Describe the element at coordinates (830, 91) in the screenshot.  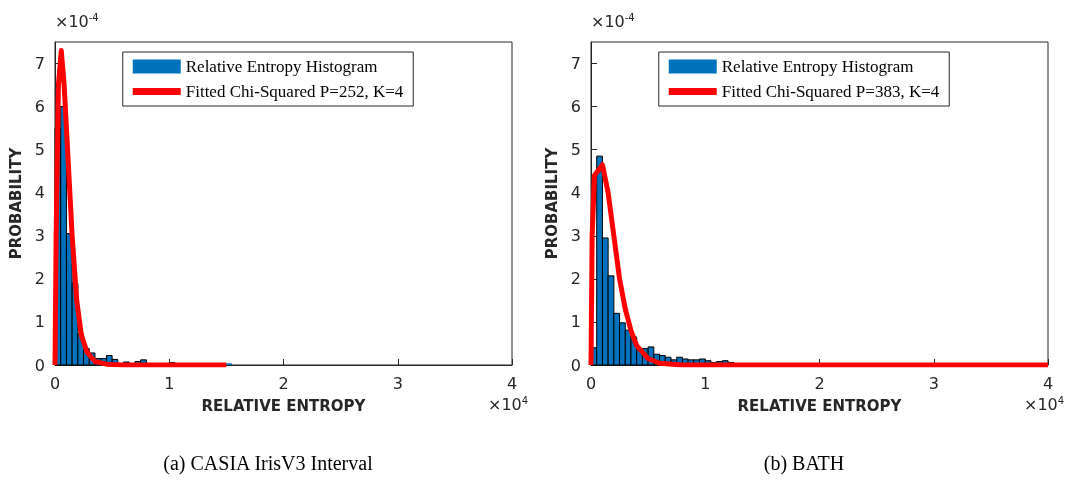
I see `legend-label: Fitted Chi-Squared P=383, K=4` at that location.